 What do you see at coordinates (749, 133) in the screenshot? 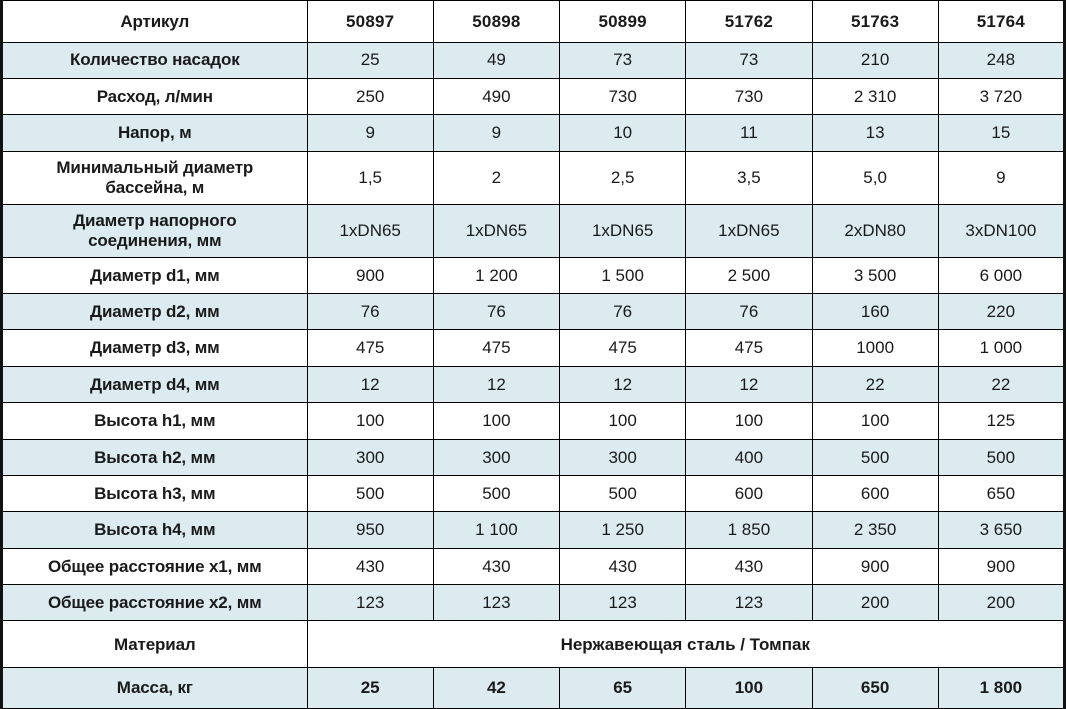
I see `cell-value: 11` at bounding box center [749, 133].